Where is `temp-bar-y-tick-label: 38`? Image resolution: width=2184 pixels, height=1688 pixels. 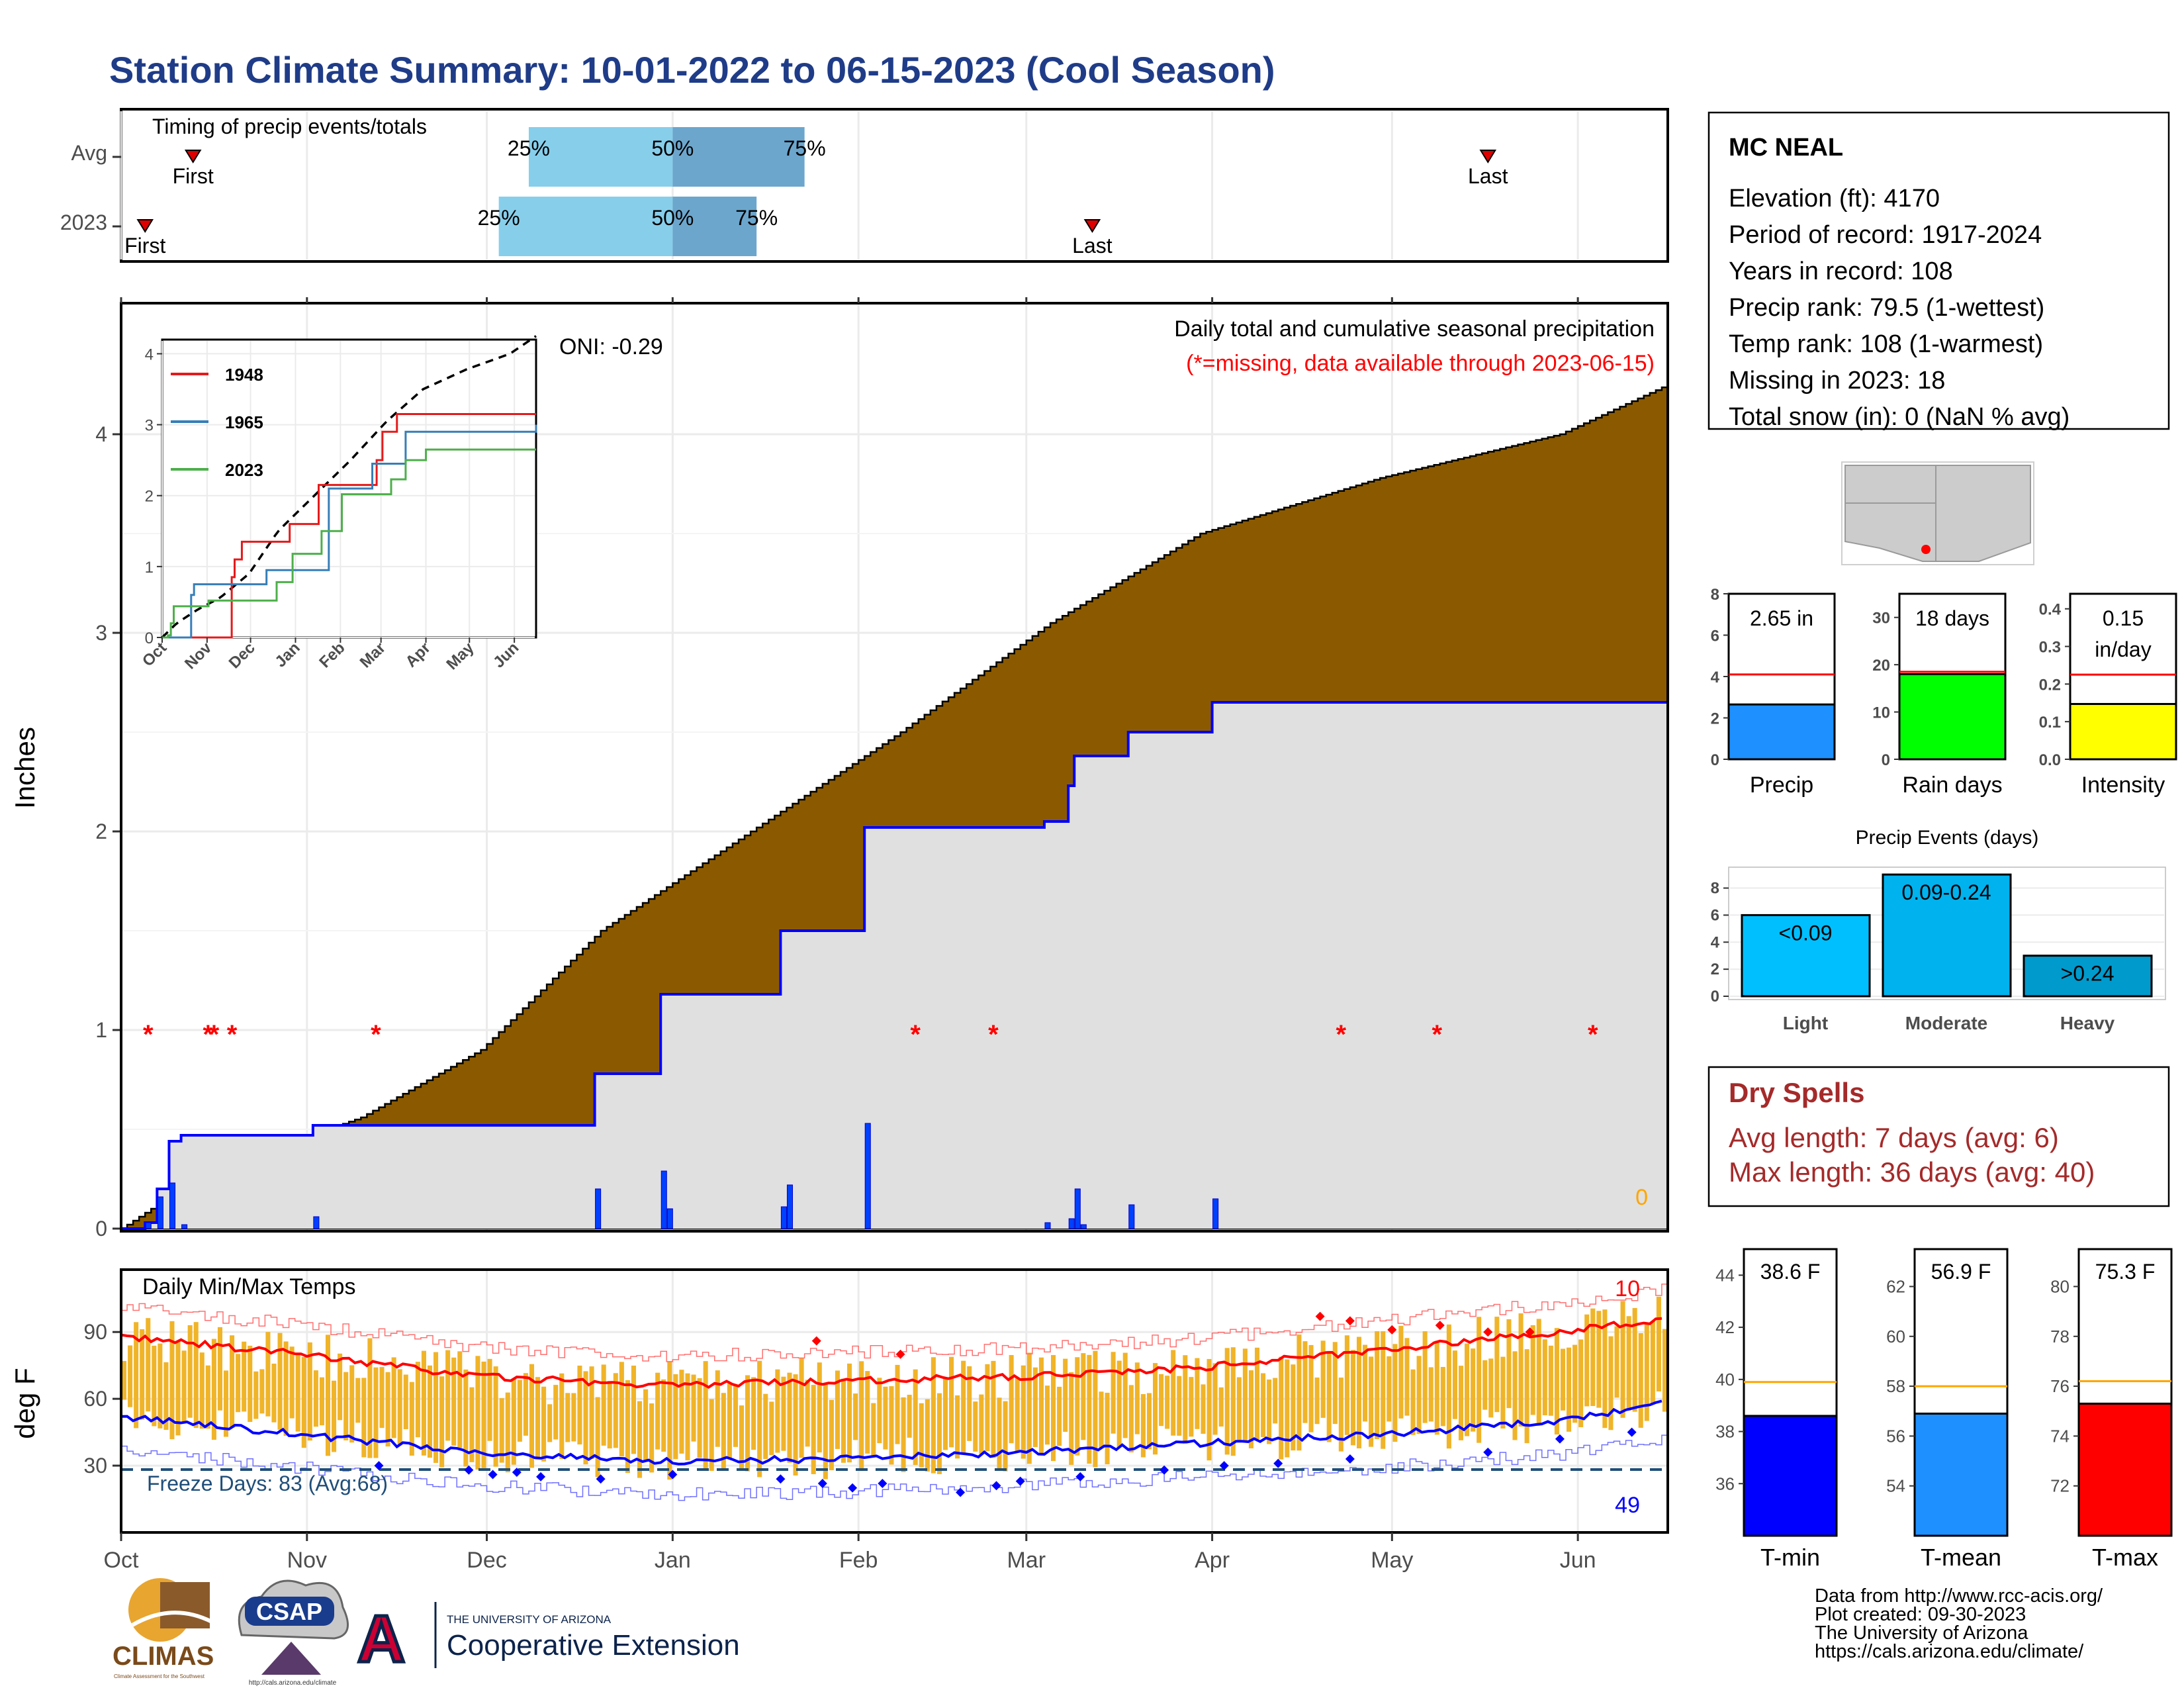 temp-bar-y-tick-label: 38 is located at coordinates (1725, 1432).